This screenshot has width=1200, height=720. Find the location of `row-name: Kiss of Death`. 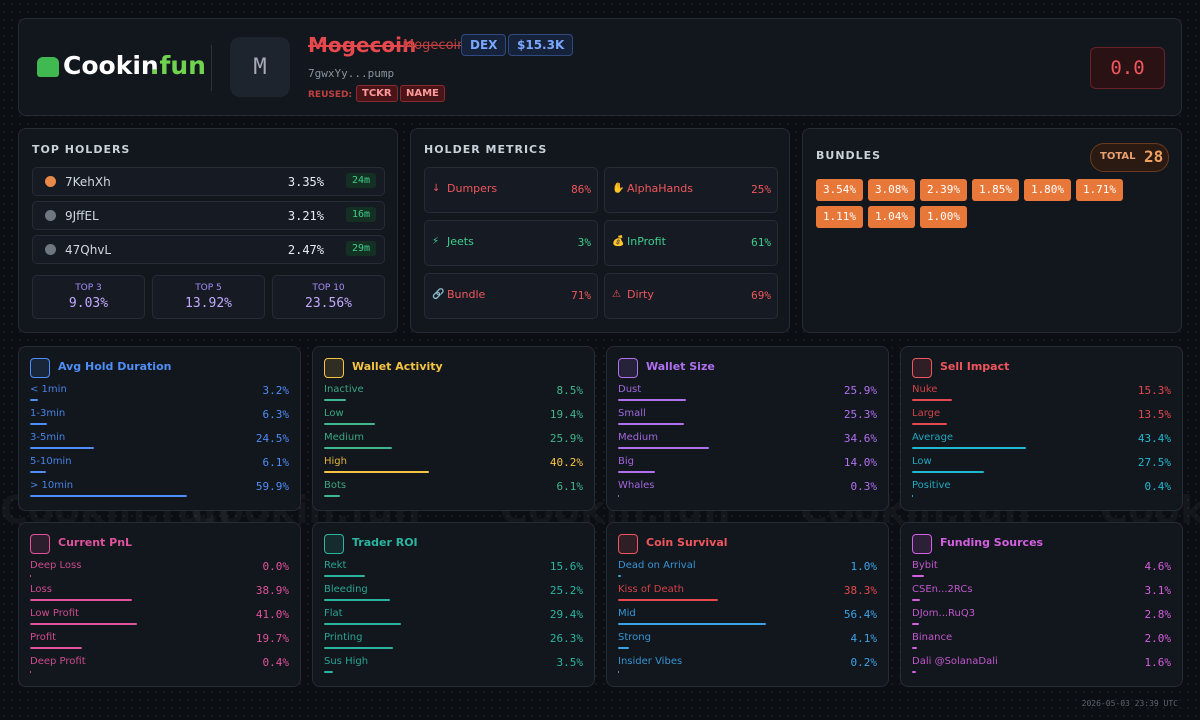

row-name: Kiss of Death is located at coordinates (651, 589).